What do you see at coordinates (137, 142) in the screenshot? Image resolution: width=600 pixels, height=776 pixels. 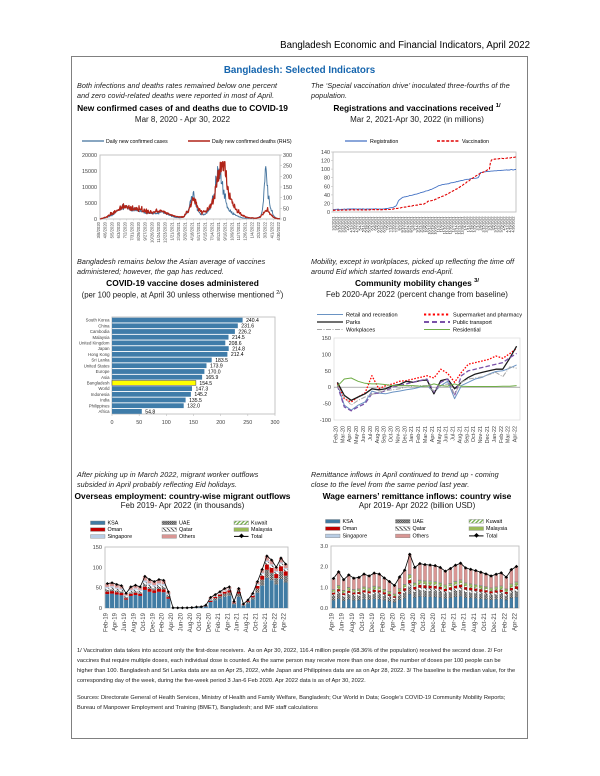 I see `svg-text: Daily new confirmed cases` at bounding box center [137, 142].